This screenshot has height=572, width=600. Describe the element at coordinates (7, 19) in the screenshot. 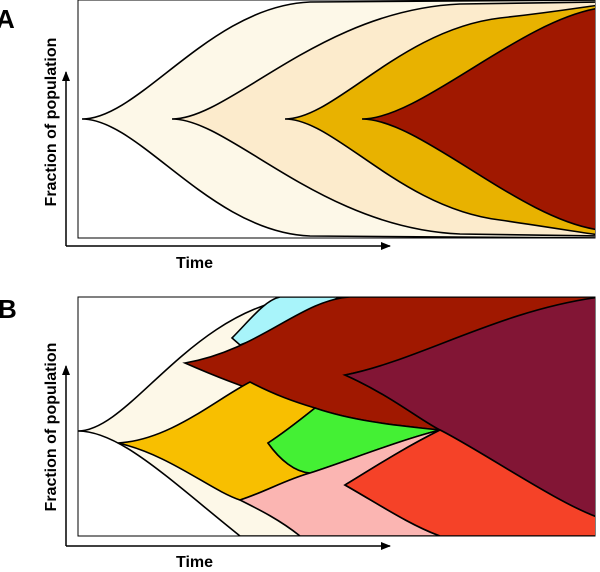

I see `panel-a-letter: A` at that location.